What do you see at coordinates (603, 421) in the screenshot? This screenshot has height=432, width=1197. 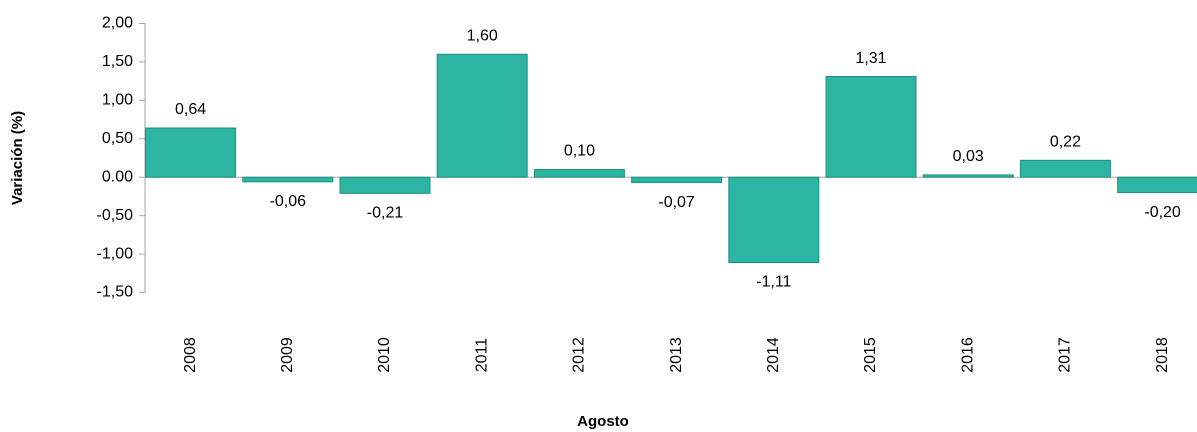 I see `x-axis-title: Agosto` at bounding box center [603, 421].